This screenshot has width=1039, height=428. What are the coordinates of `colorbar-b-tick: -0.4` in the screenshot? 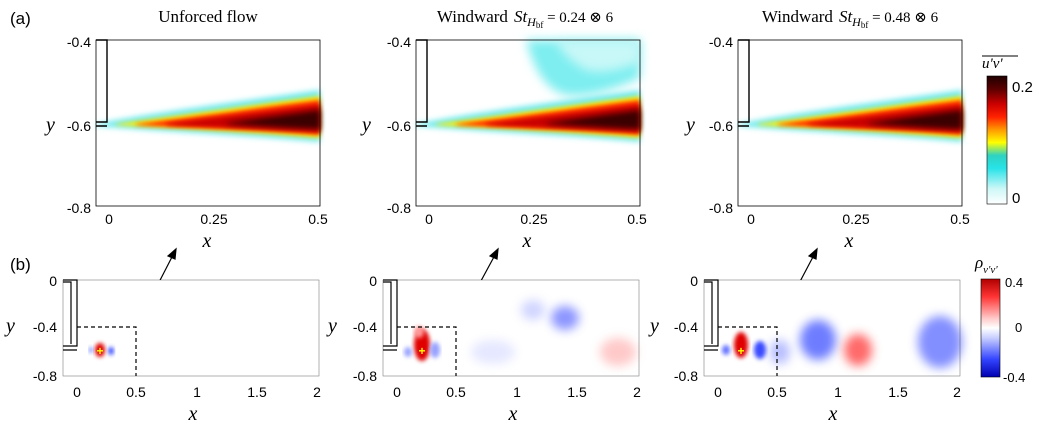 It's located at (1014, 377).